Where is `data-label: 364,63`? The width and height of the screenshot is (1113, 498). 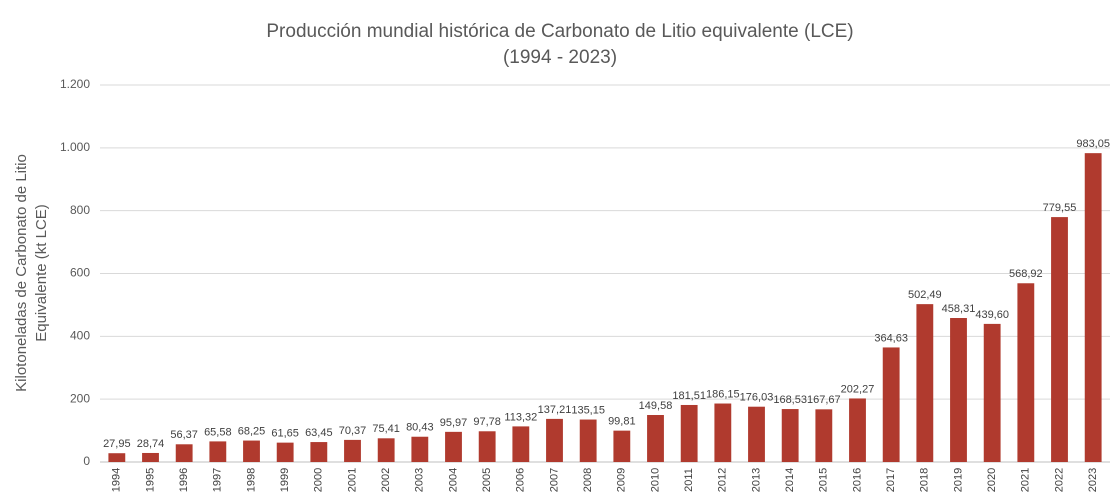
data-label: 364,63 is located at coordinates (891, 338).